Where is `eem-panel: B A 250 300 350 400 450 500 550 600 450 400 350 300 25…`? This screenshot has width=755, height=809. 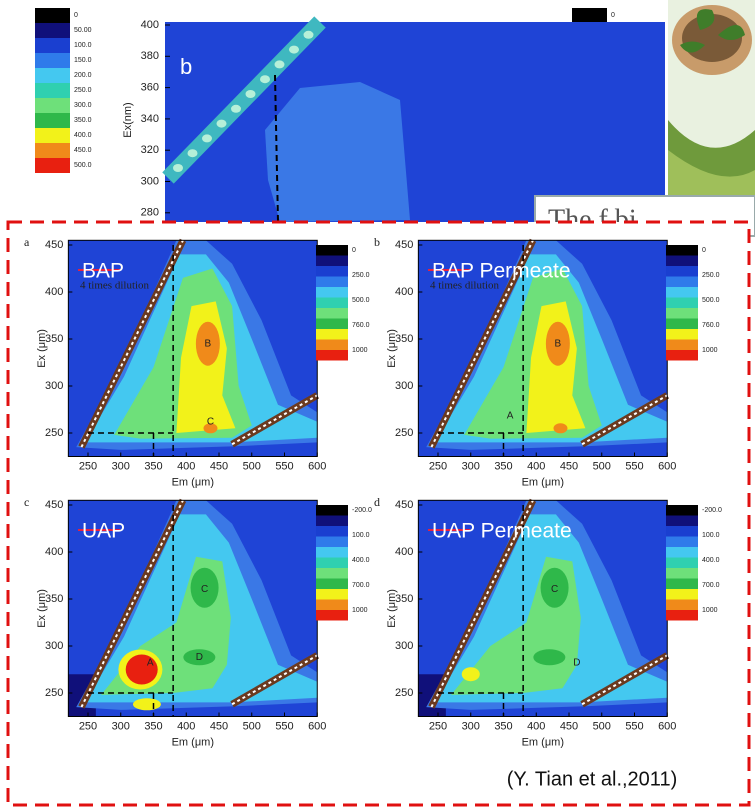 eem-panel: B A 250 300 350 400 450 500 550 600 450 400 350 300 25… is located at coordinates (547, 362).